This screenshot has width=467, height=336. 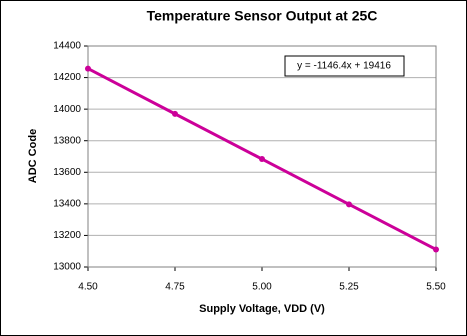 What do you see at coordinates (67, 109) in the screenshot?
I see `y-tick-label: 14000` at bounding box center [67, 109].